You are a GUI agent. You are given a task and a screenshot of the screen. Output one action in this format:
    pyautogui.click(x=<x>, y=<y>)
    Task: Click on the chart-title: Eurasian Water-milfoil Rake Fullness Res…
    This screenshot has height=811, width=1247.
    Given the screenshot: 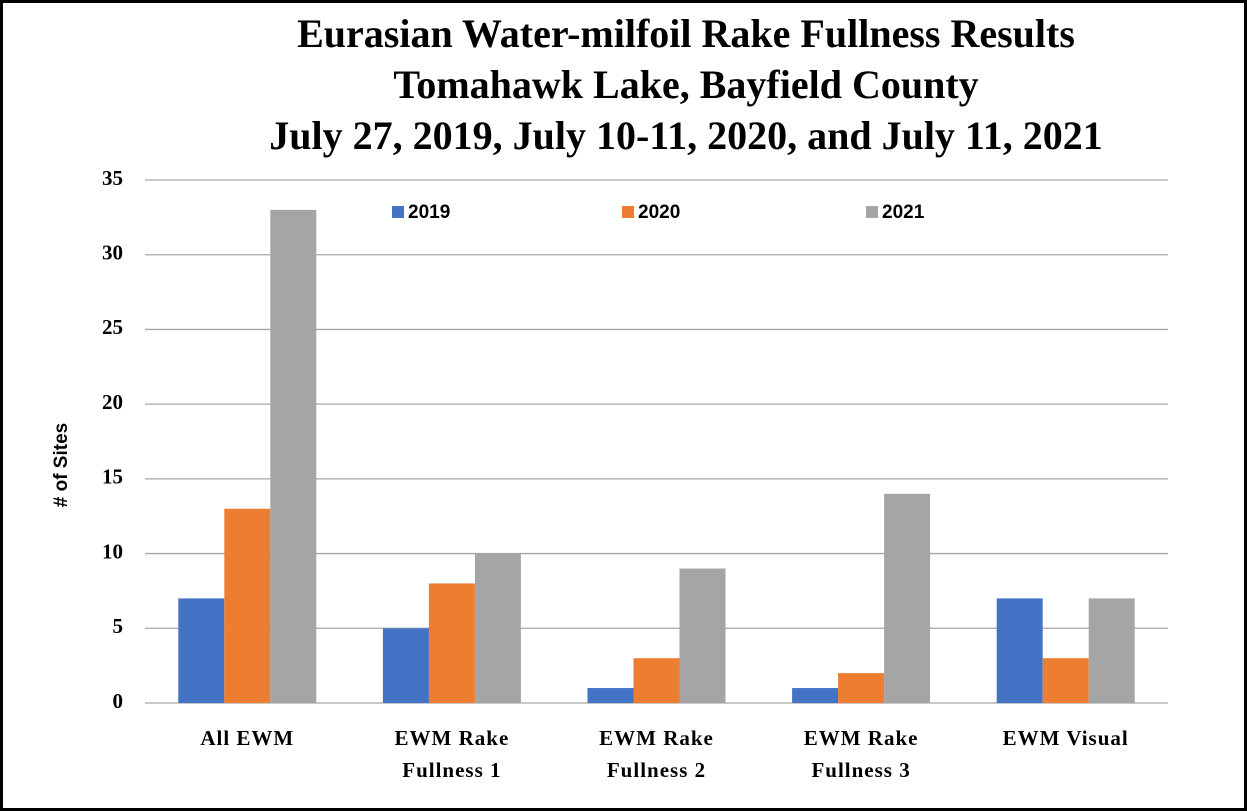 What is the action you would take?
    pyautogui.click(x=686, y=33)
    